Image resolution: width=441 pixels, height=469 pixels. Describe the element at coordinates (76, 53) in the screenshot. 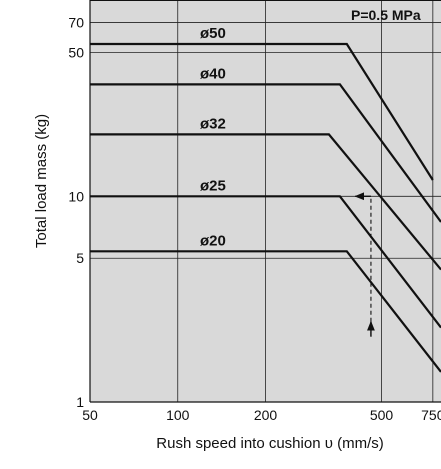

I see `y-tick-label: 50` at that location.